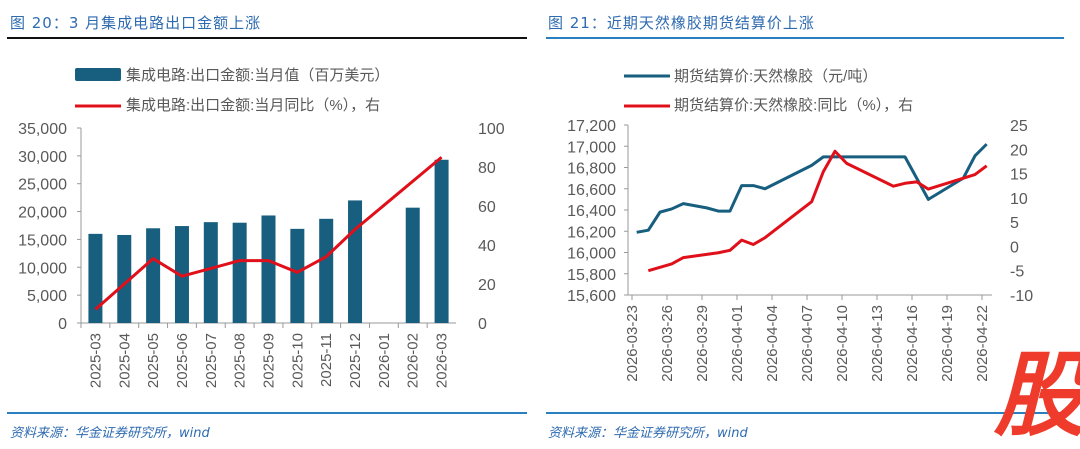 The width and height of the screenshot is (1080, 449). What do you see at coordinates (95, 360) in the screenshot?
I see `x-tick-label: 2025-03` at bounding box center [95, 360].